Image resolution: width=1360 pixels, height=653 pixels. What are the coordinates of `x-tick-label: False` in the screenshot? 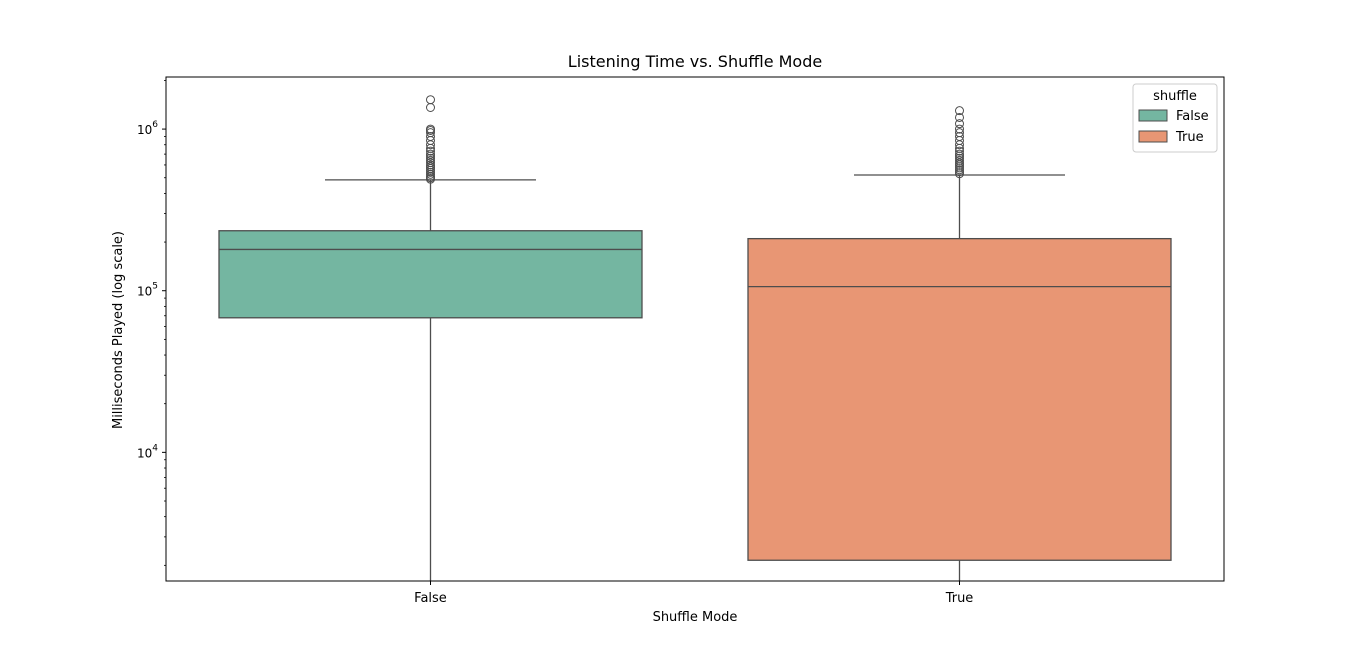 It's located at (430, 598).